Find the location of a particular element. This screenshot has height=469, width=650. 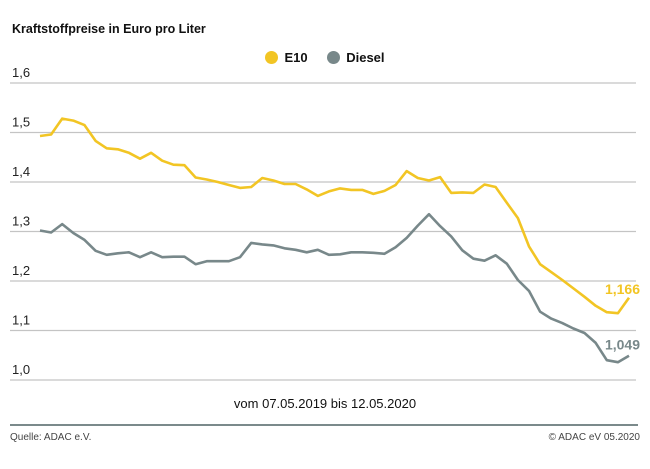

legend-marker-e10 is located at coordinates (272, 57).